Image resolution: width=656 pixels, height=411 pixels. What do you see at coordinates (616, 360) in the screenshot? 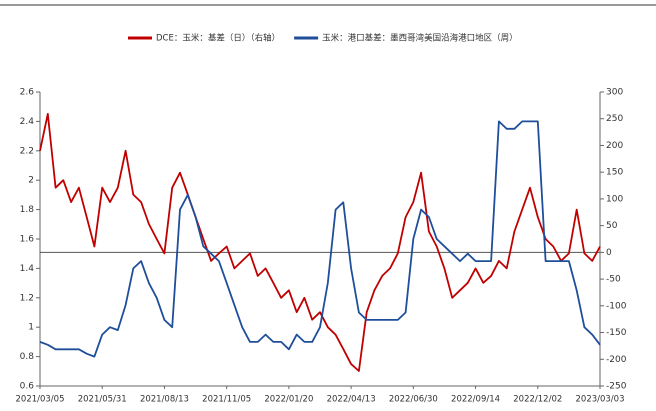
I see `y2-tick-label: -200` at bounding box center [616, 360].